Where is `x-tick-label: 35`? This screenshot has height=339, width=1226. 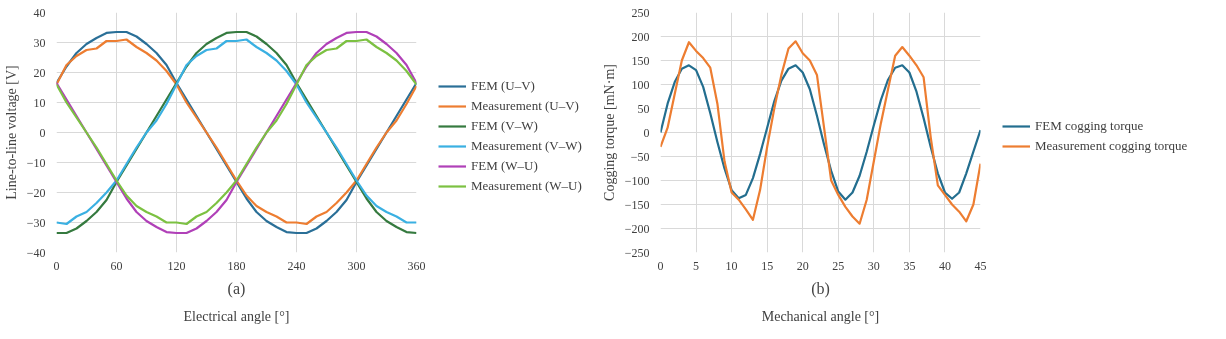
x-tick-label: 35 is located at coordinates (909, 265).